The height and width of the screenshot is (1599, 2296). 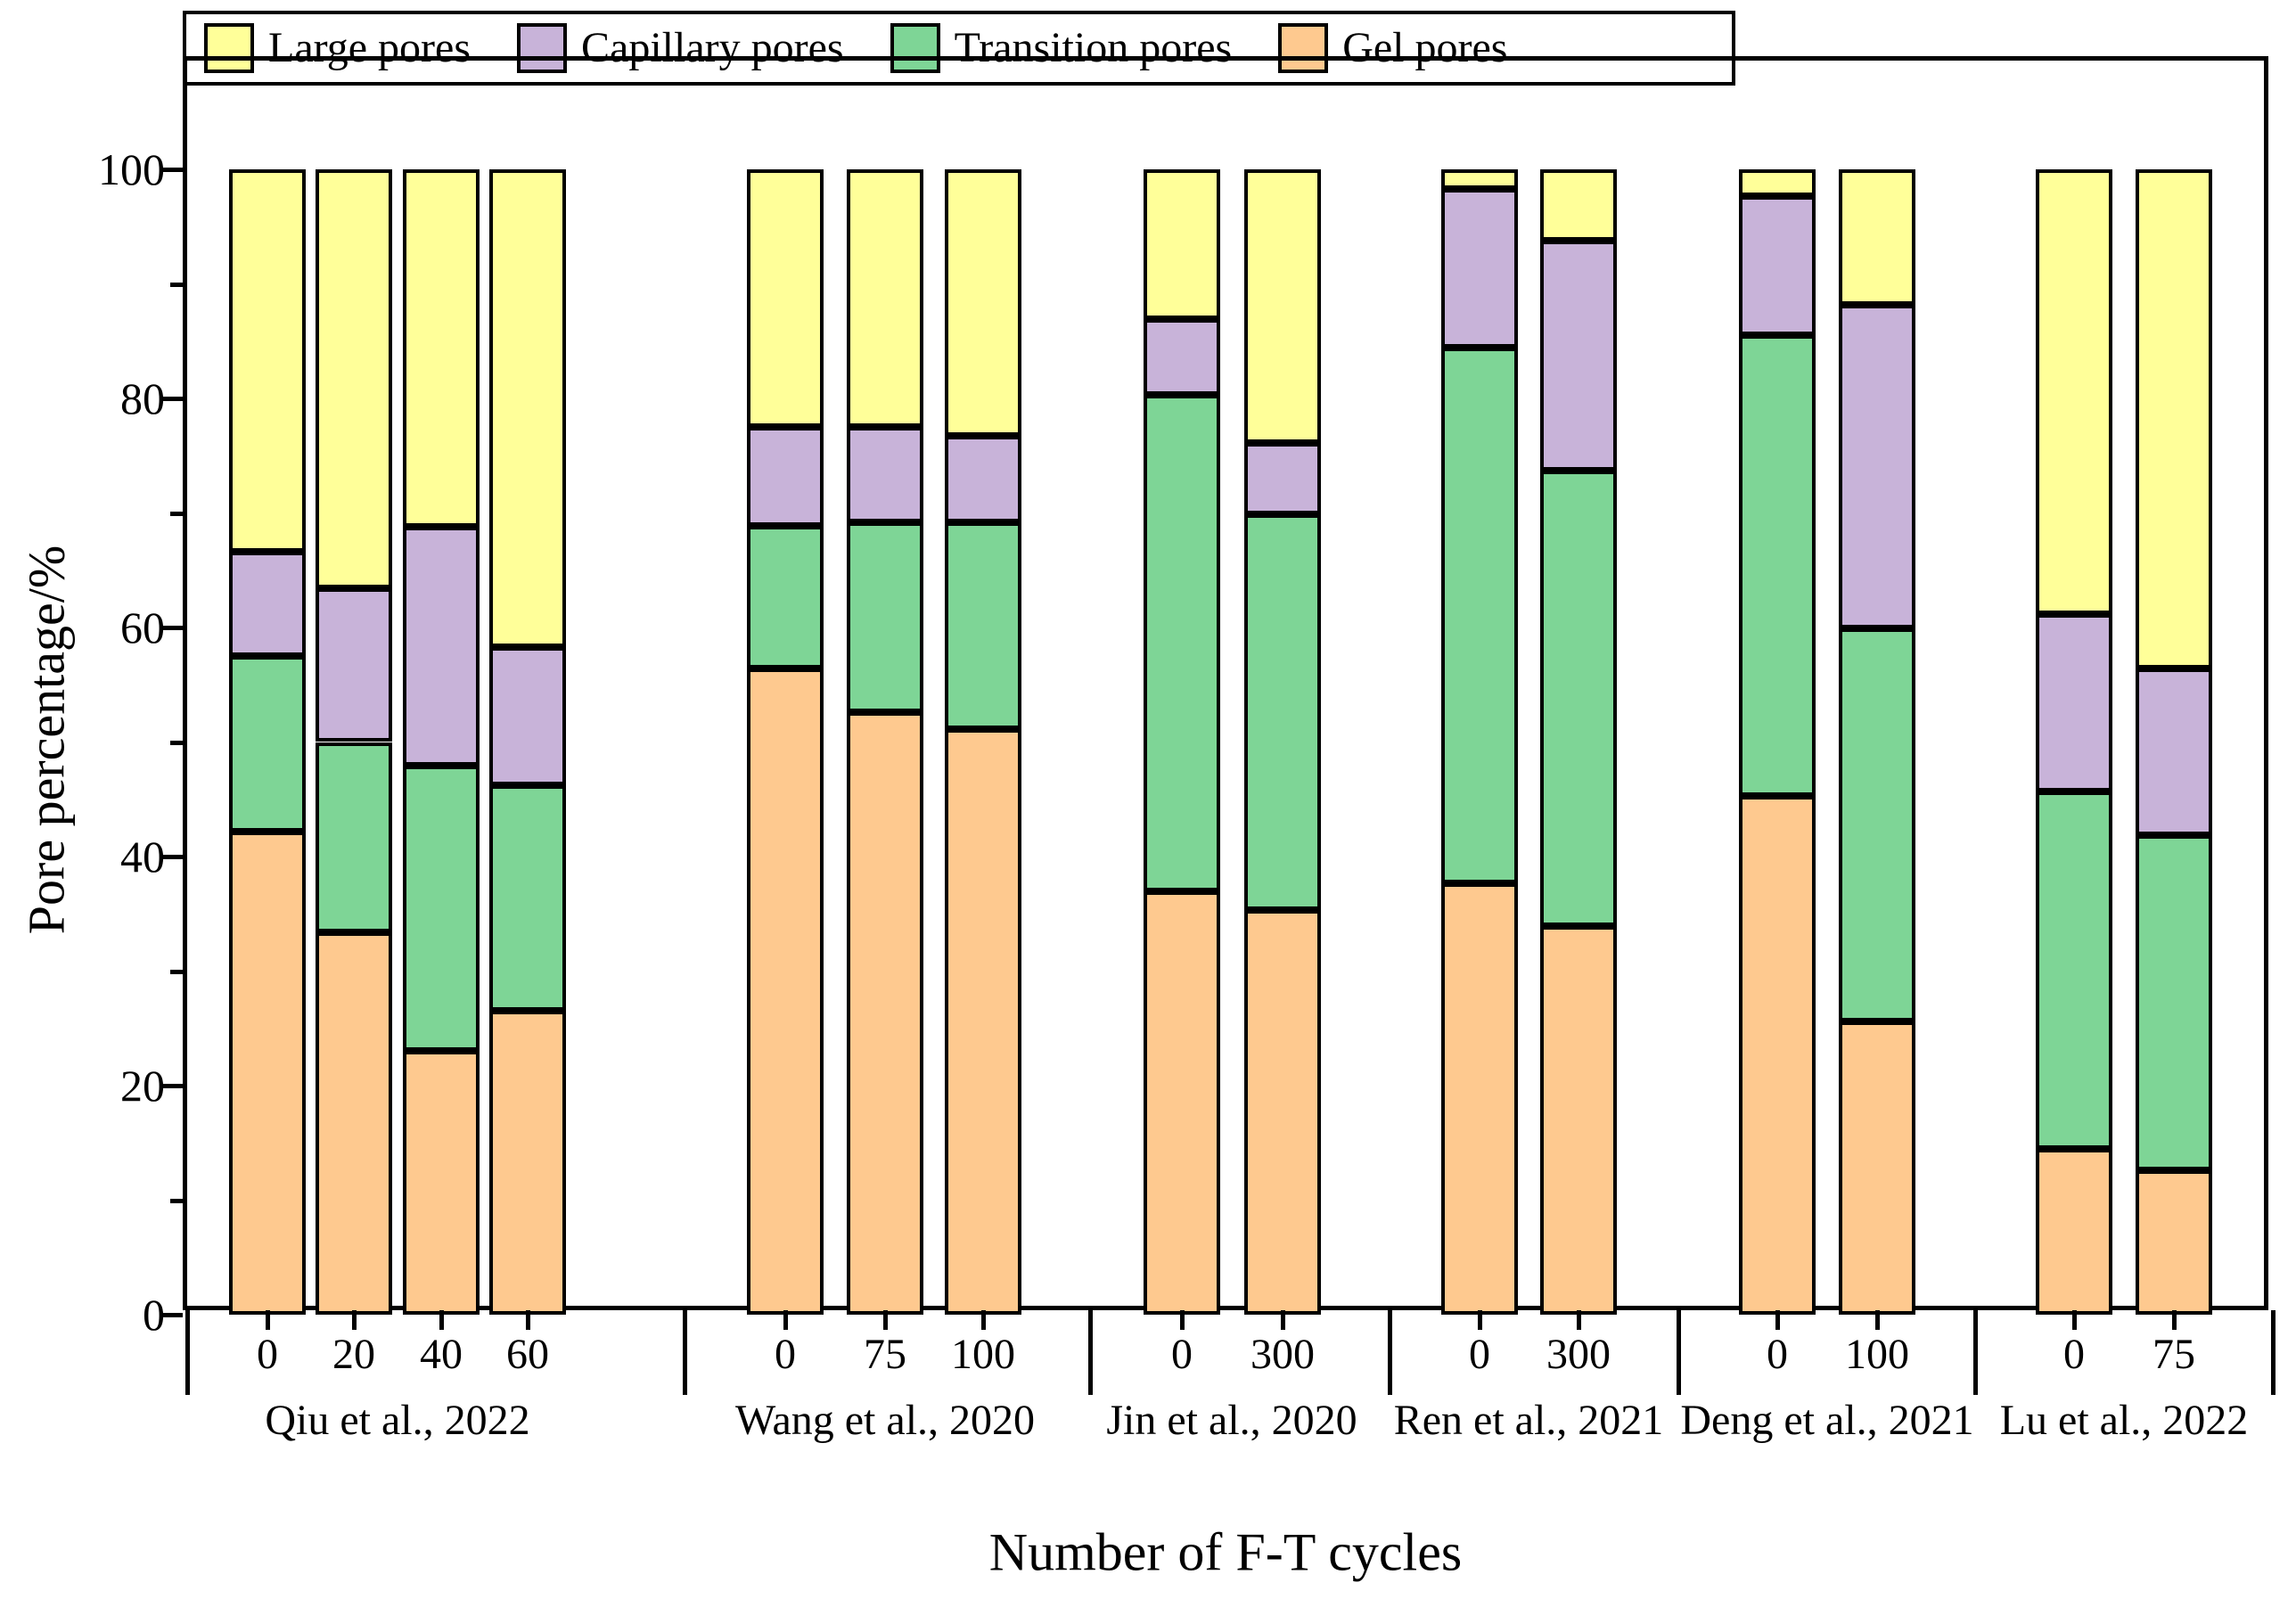 What do you see at coordinates (370, 47) in the screenshot?
I see `legend-label: Large pores` at bounding box center [370, 47].